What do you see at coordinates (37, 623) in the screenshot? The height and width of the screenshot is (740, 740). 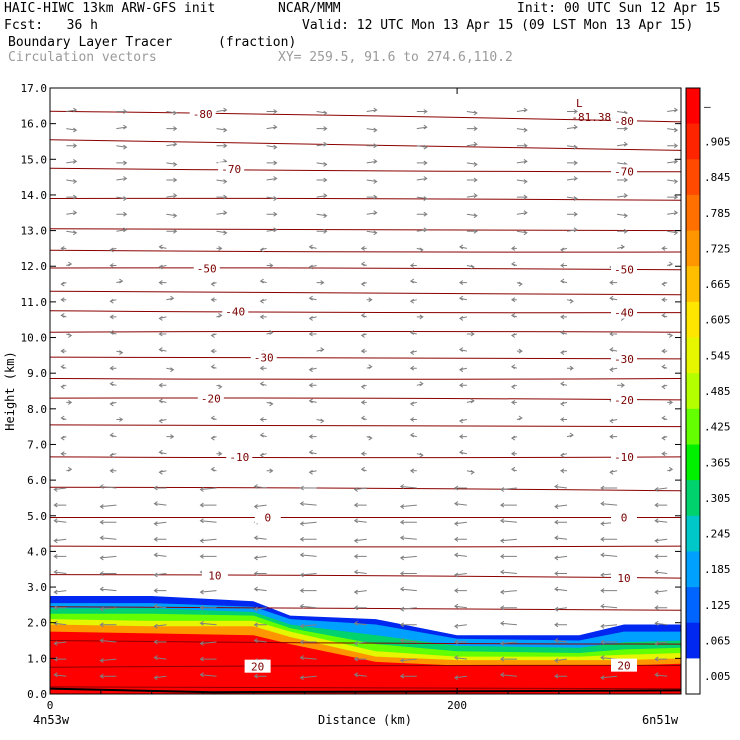 I see `y-tick-label: 2.0` at bounding box center [37, 623].